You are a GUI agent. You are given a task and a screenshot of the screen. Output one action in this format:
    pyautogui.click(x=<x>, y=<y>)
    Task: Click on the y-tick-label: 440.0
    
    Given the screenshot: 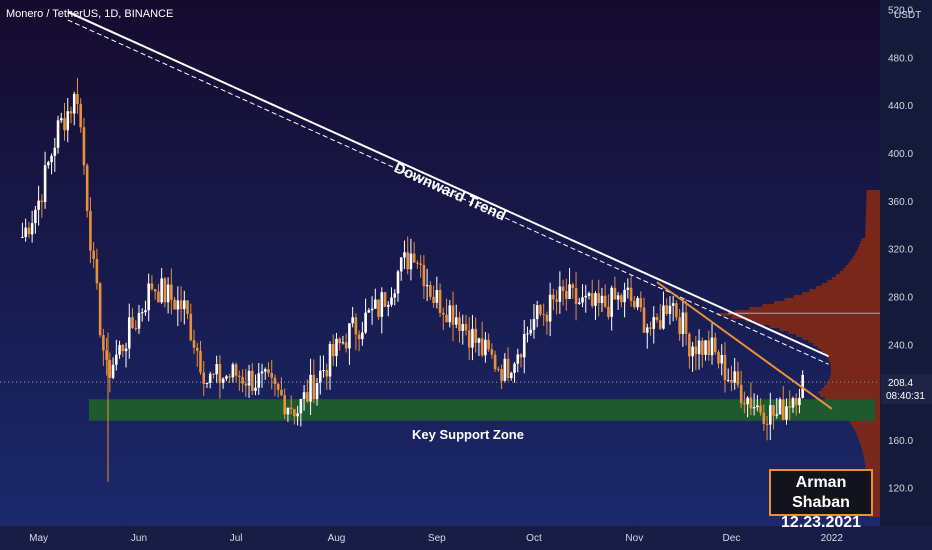 What is the action you would take?
    pyautogui.click(x=900, y=106)
    